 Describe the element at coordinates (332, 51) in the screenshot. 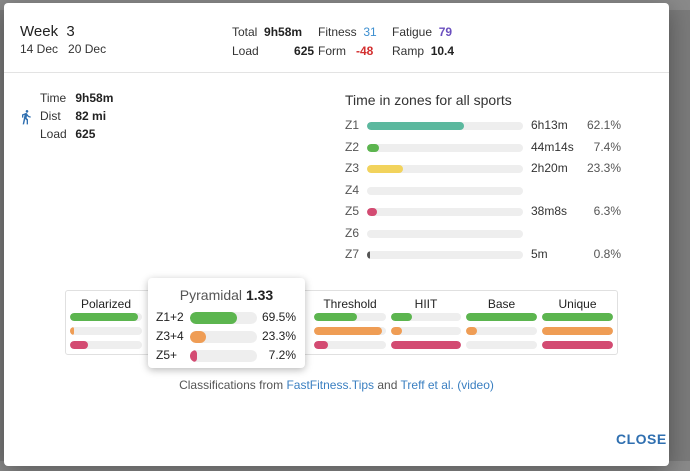

I see `form-label: Form` at that location.